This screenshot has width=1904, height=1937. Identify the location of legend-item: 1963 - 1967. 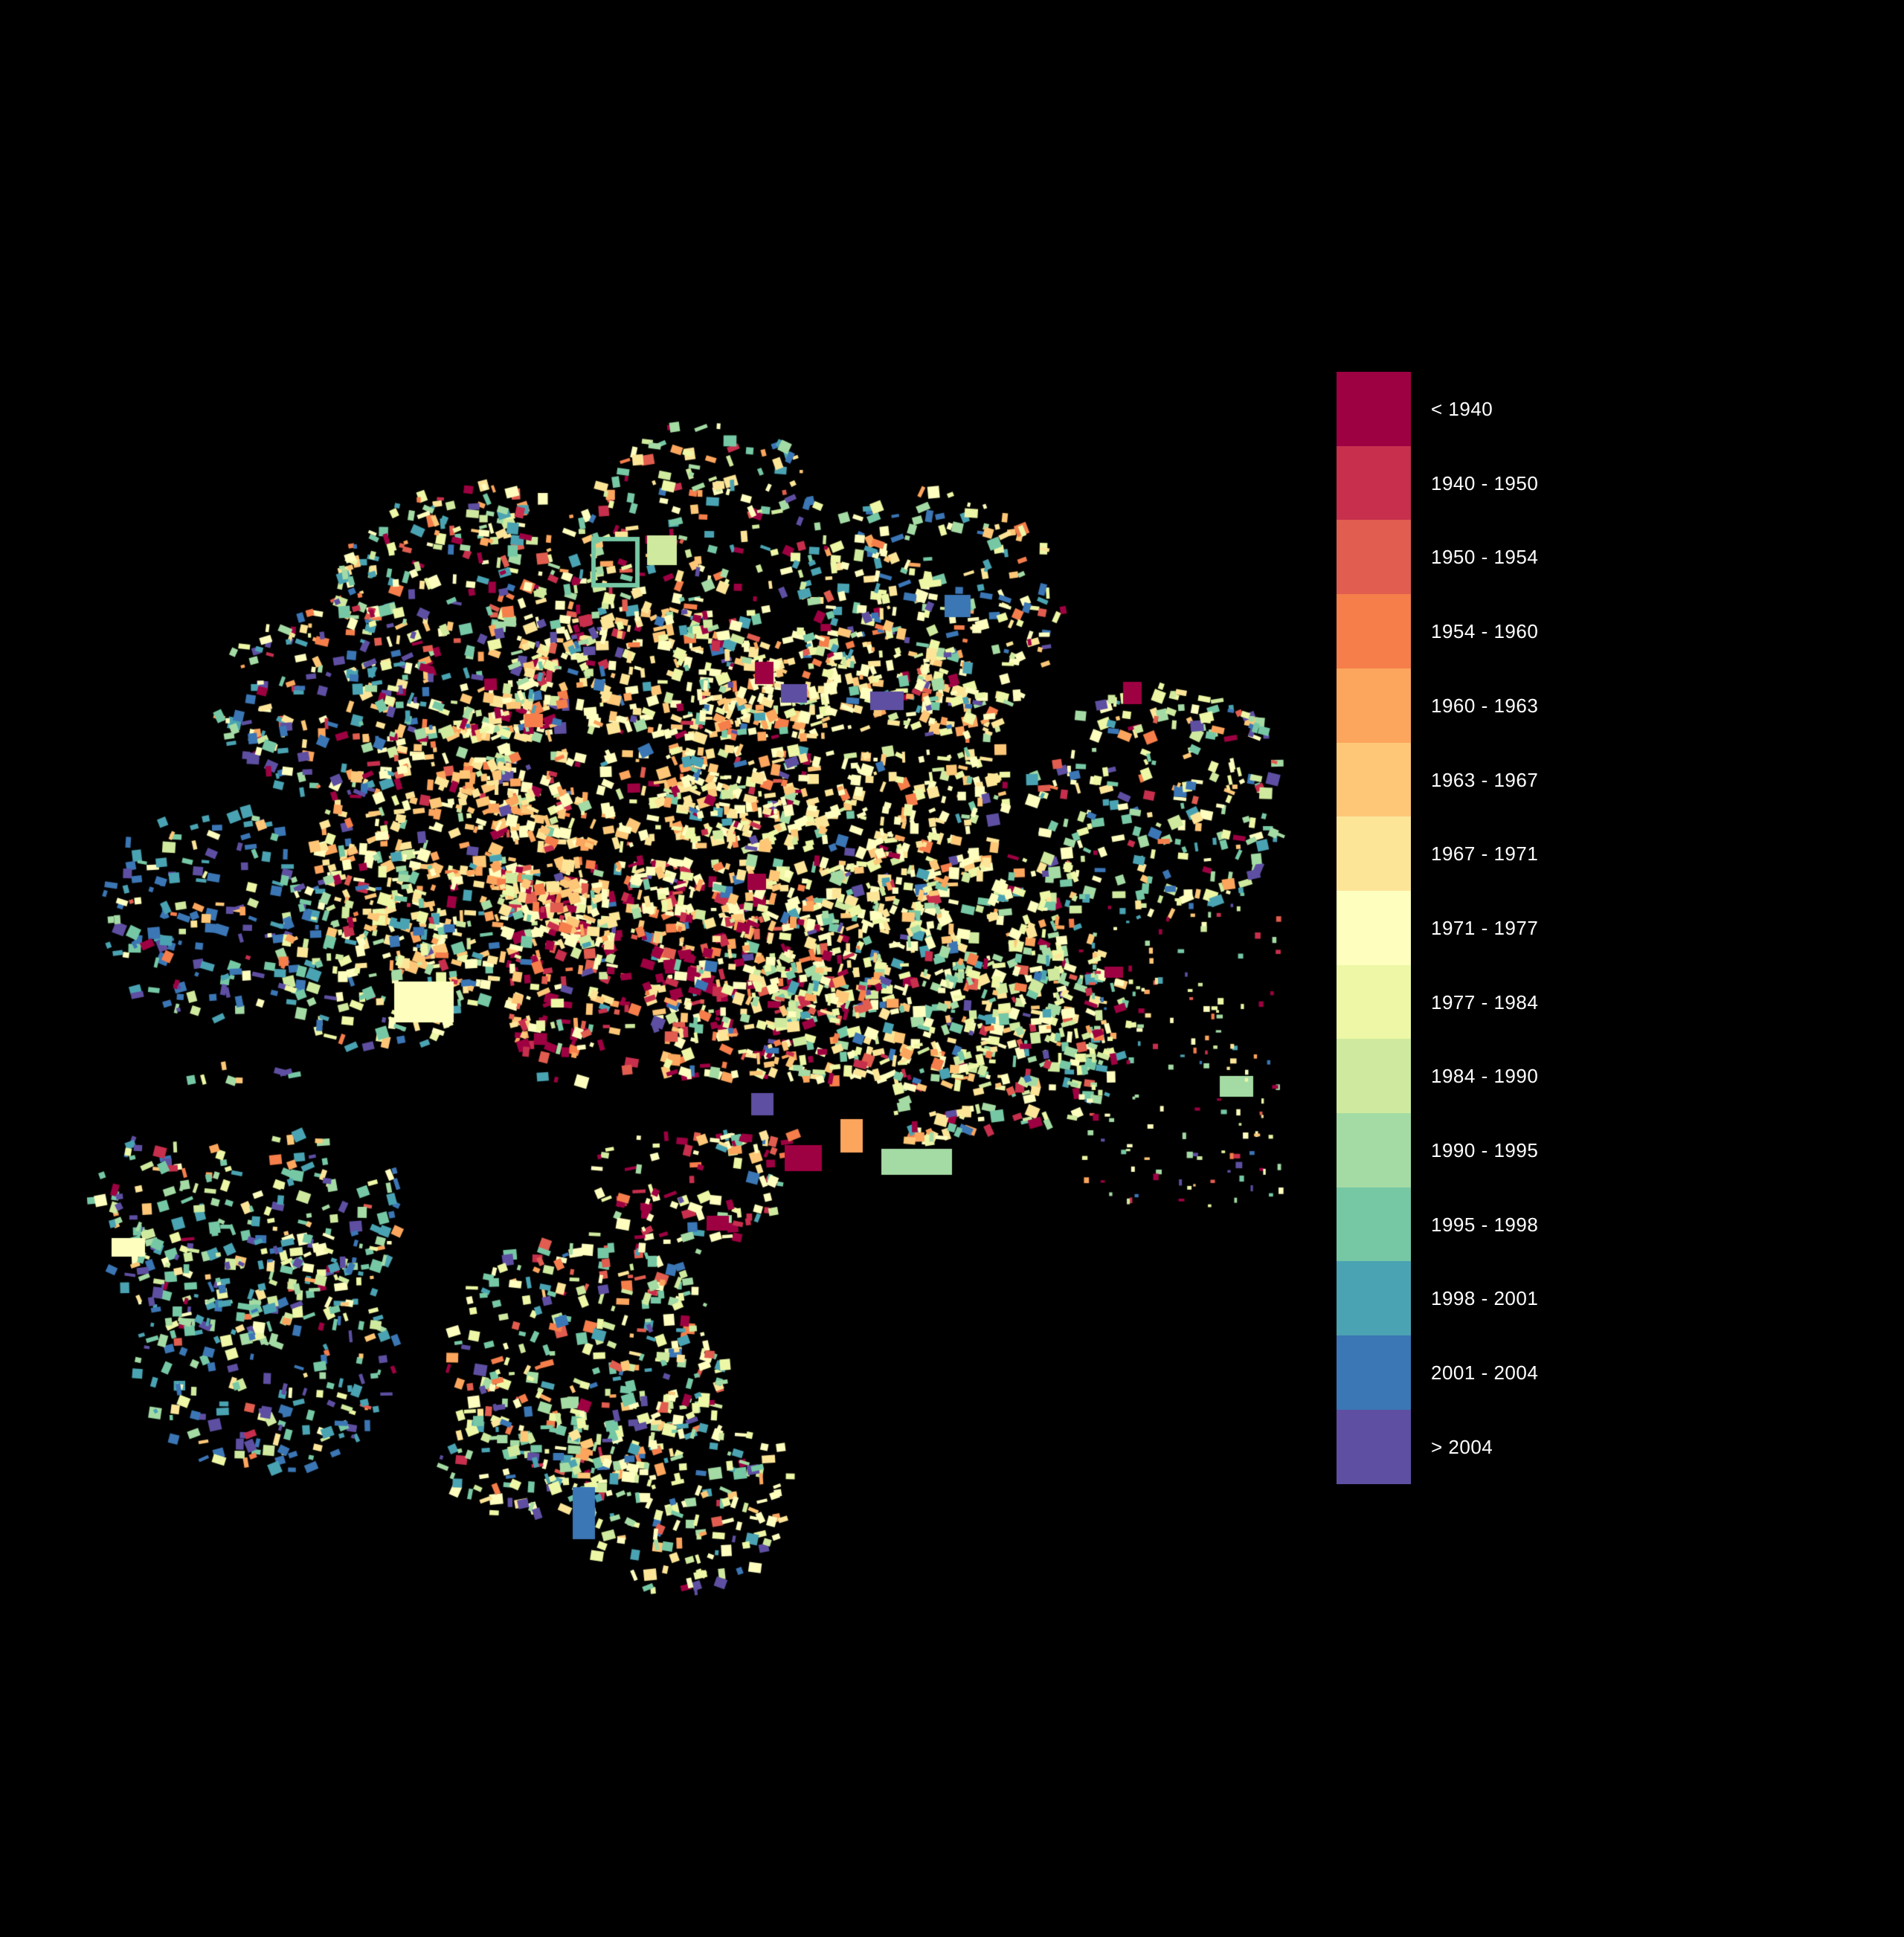
(1486, 779).